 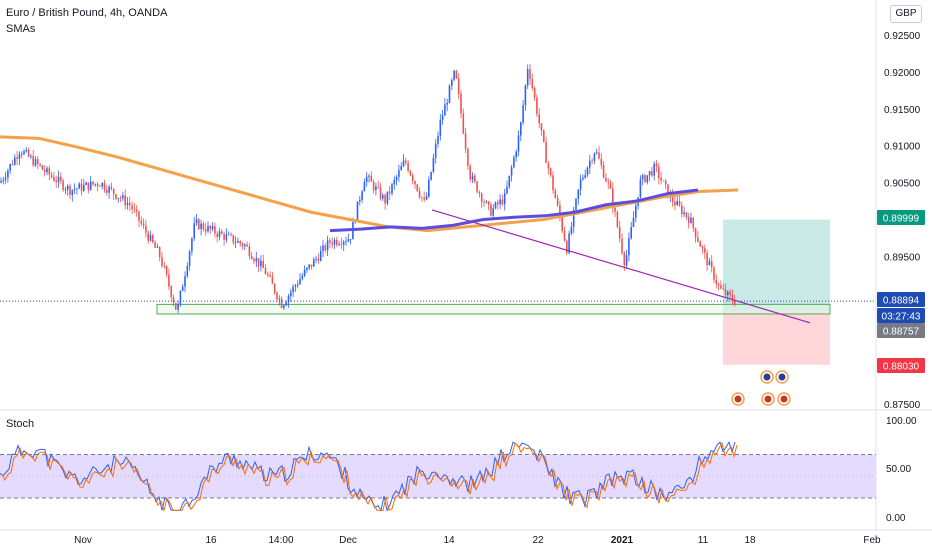 I want to click on y-tick-label: 0.91500, so click(x=902, y=110).